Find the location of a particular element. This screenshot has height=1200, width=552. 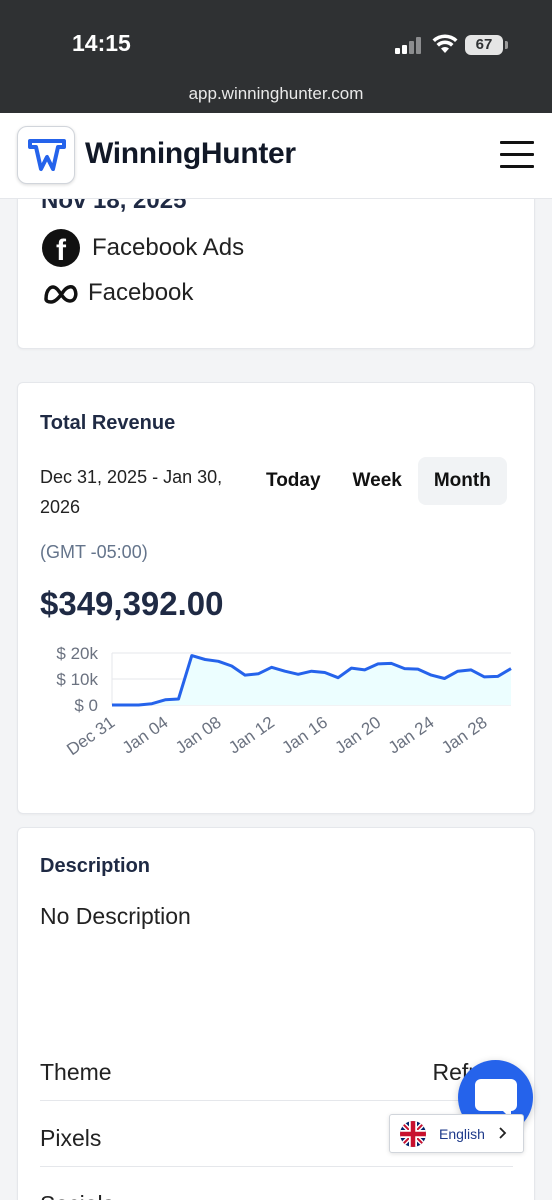

x-tick-label: Jan 16 is located at coordinates (304, 735).